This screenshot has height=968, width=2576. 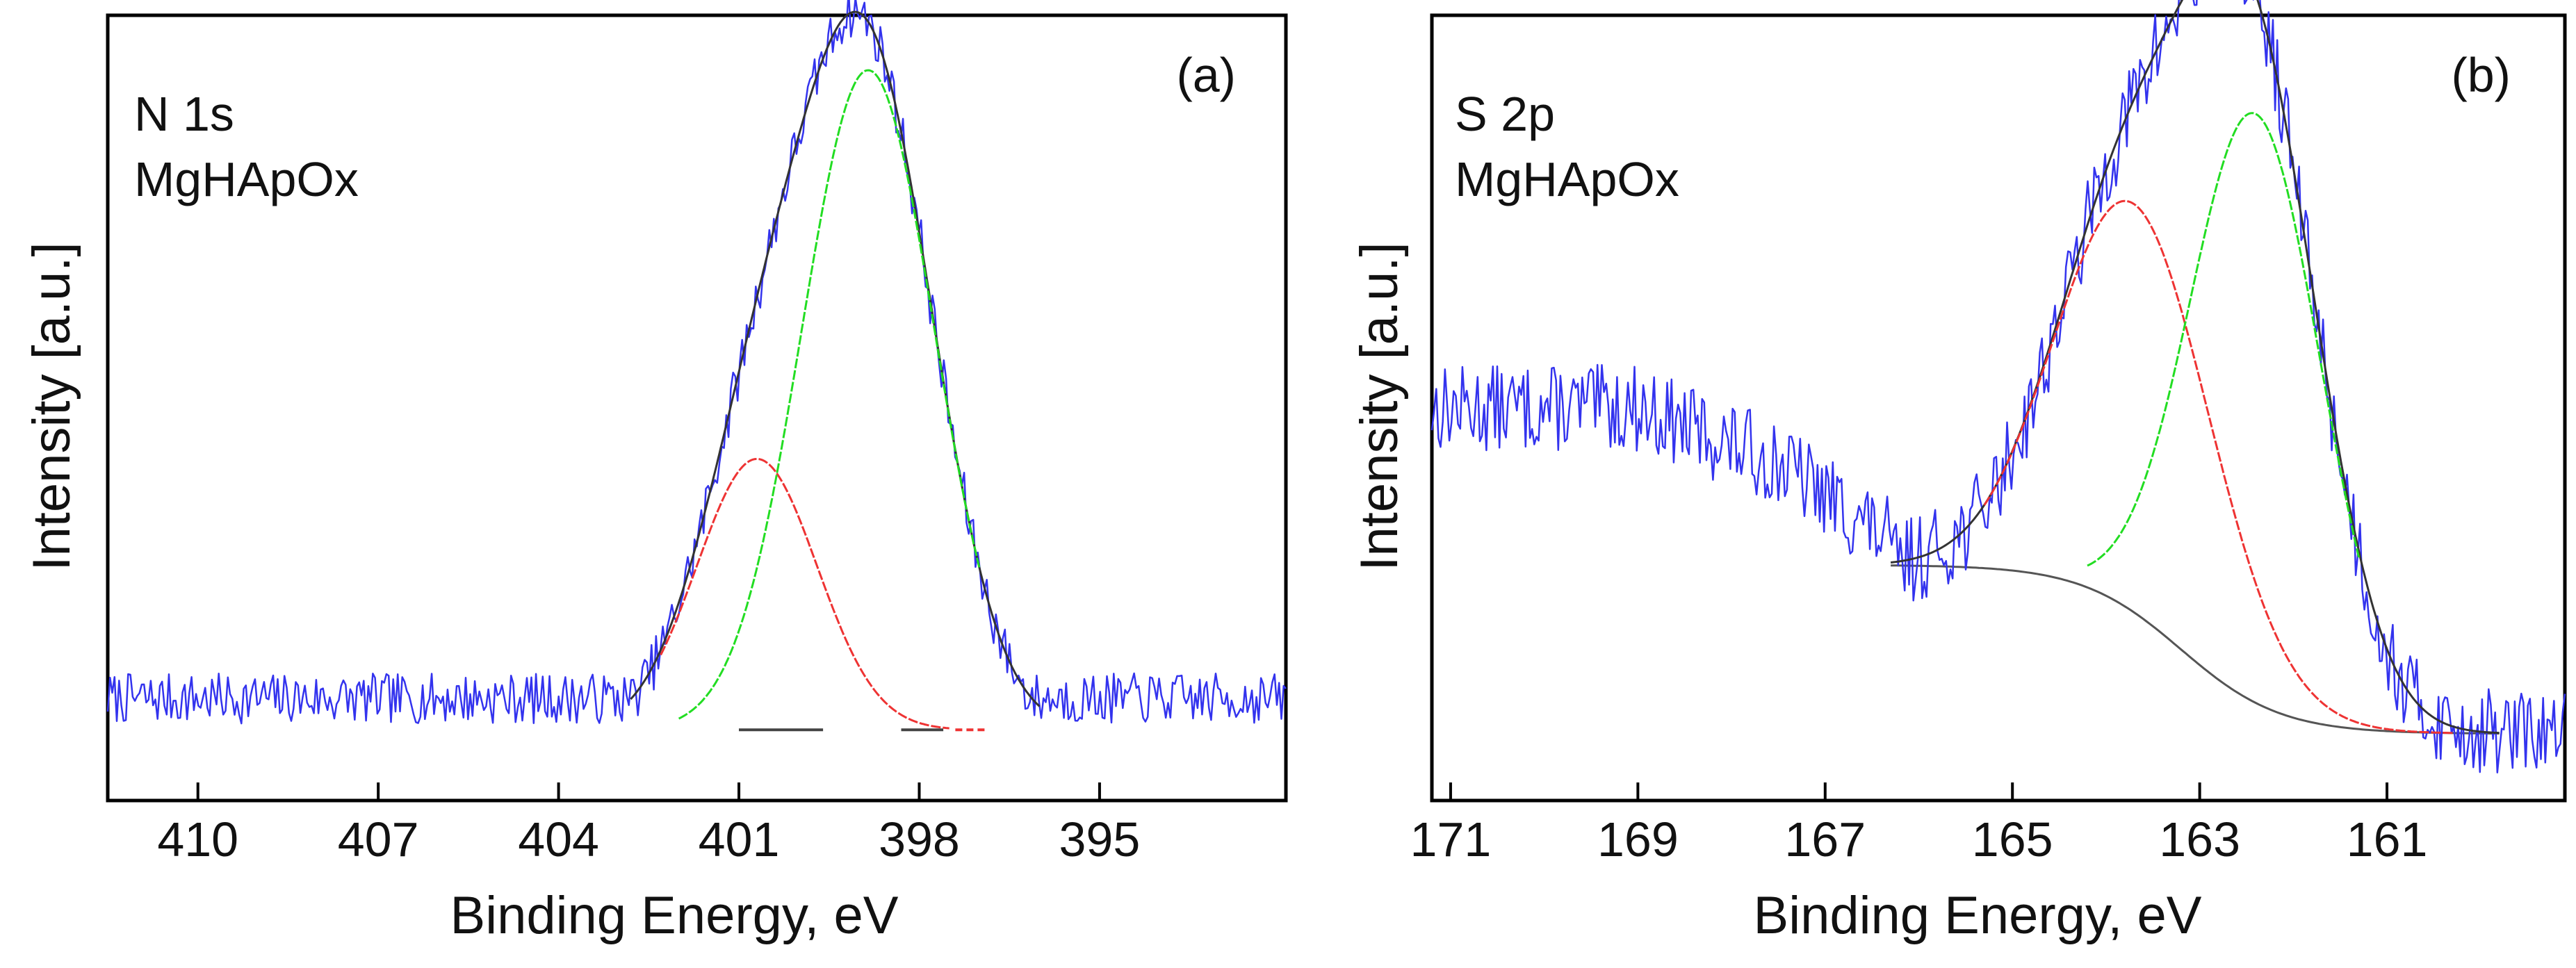 I want to click on component-1-a, so click(x=804, y=594).